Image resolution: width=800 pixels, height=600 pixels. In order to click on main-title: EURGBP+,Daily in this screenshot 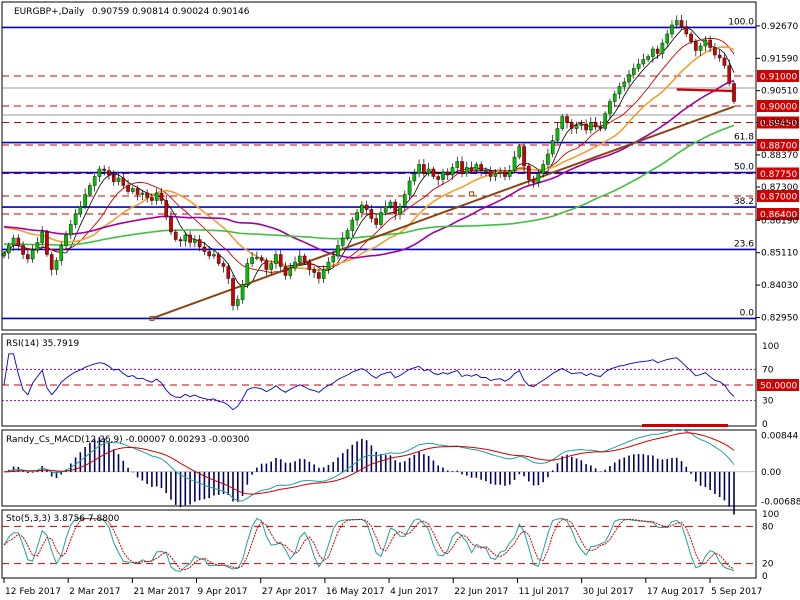, I will do `click(49, 12)`.